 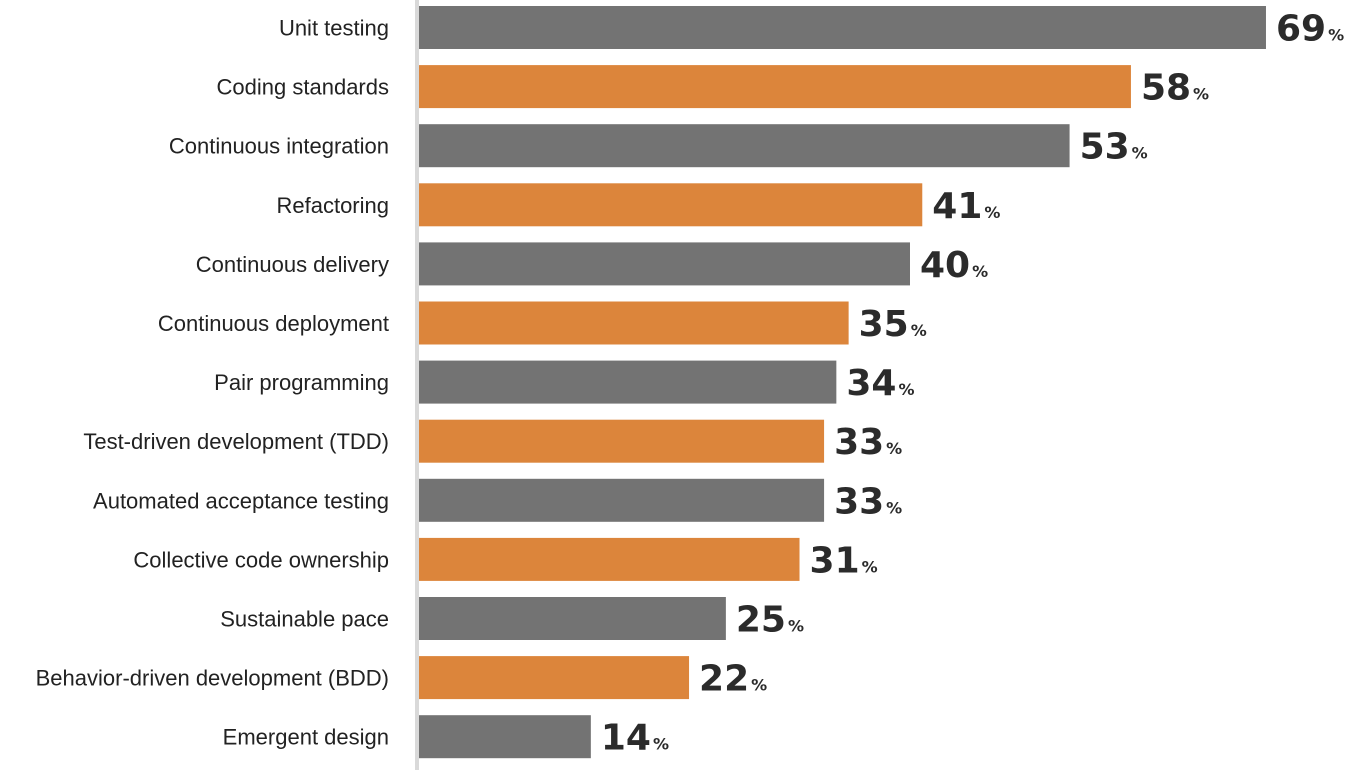 I want to click on value-label: 41%, so click(x=966, y=206).